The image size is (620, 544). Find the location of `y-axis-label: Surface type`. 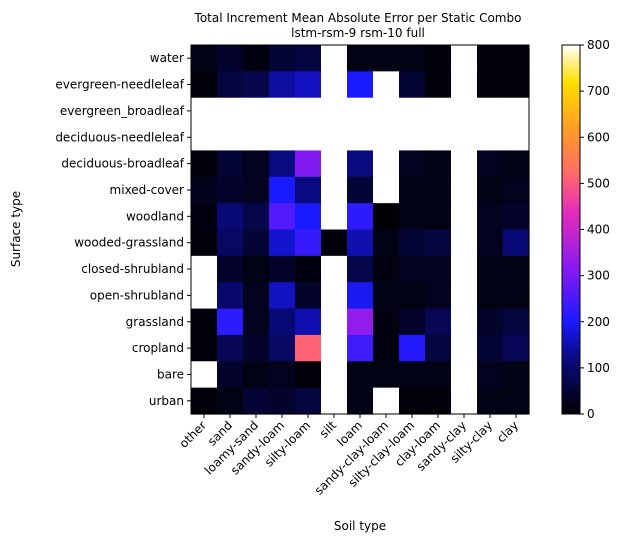

y-axis-label: Surface type is located at coordinates (16, 229).